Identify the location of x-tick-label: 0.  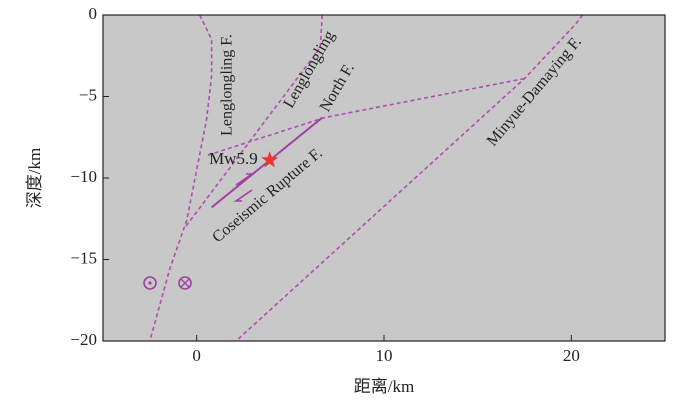
(196, 355).